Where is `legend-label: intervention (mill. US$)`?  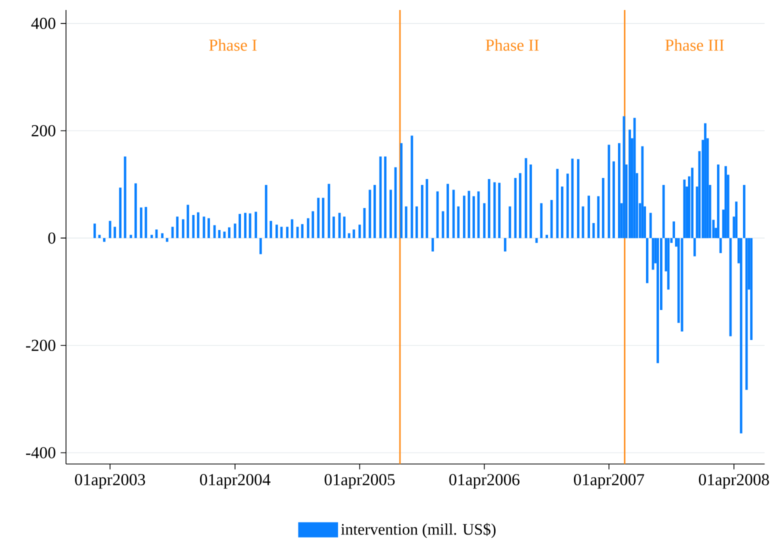 legend-label: intervention (mill. US$) is located at coordinates (418, 530).